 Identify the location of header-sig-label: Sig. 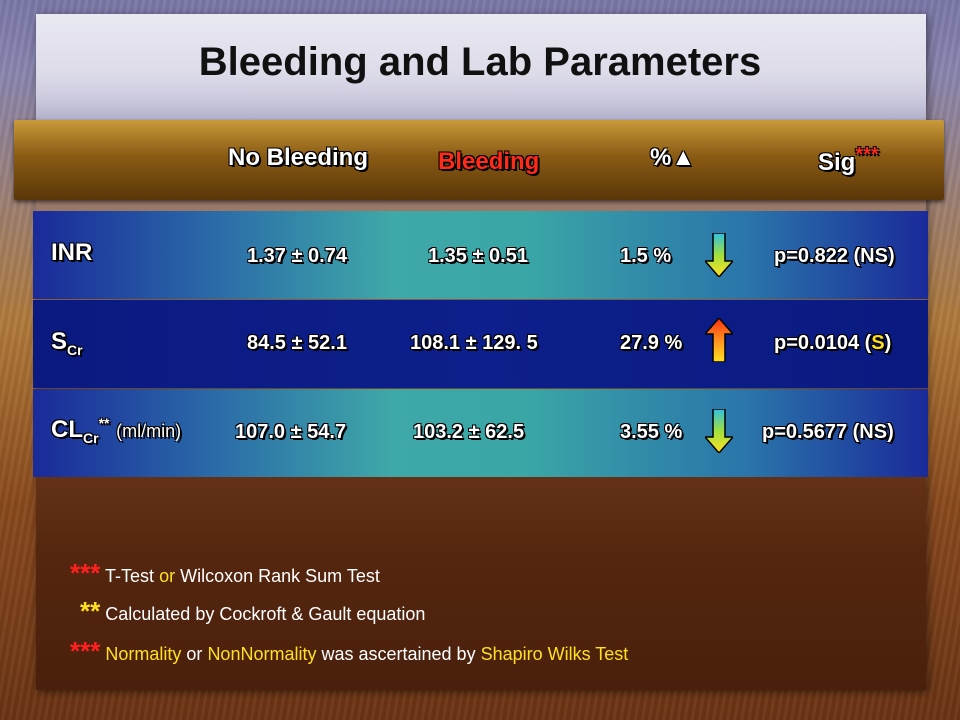
(837, 162).